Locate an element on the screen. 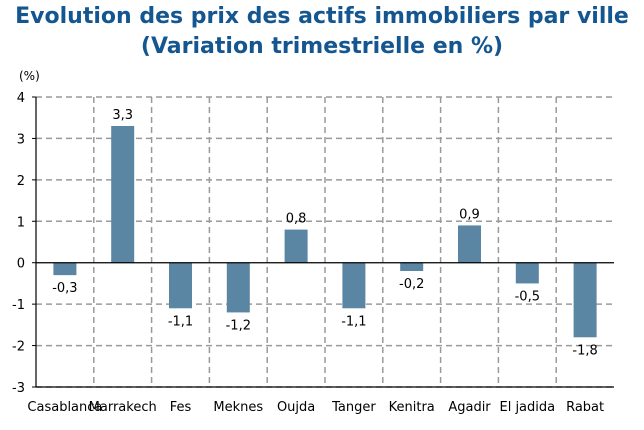 The width and height of the screenshot is (644, 430). x-category-label: Marrakech is located at coordinates (123, 407).